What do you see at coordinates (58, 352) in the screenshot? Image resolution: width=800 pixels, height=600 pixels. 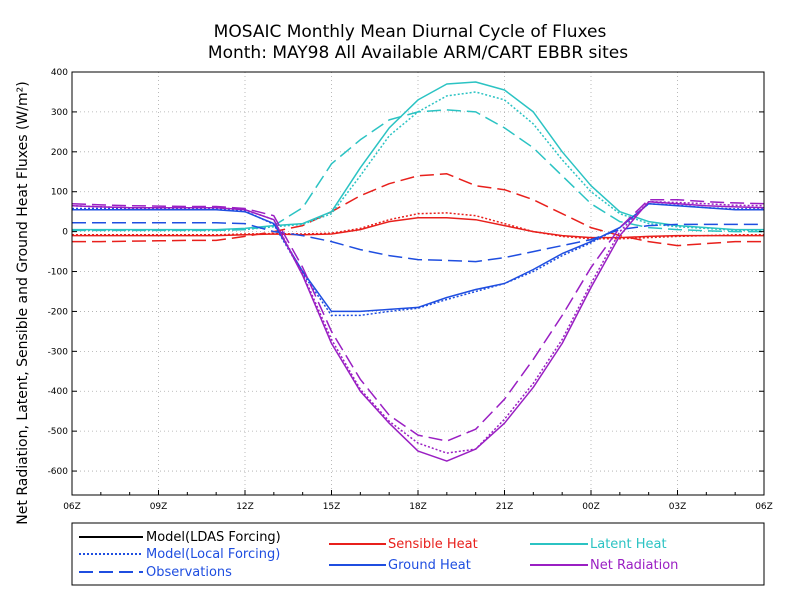 I see `y-tick-label: -300` at bounding box center [58, 352].